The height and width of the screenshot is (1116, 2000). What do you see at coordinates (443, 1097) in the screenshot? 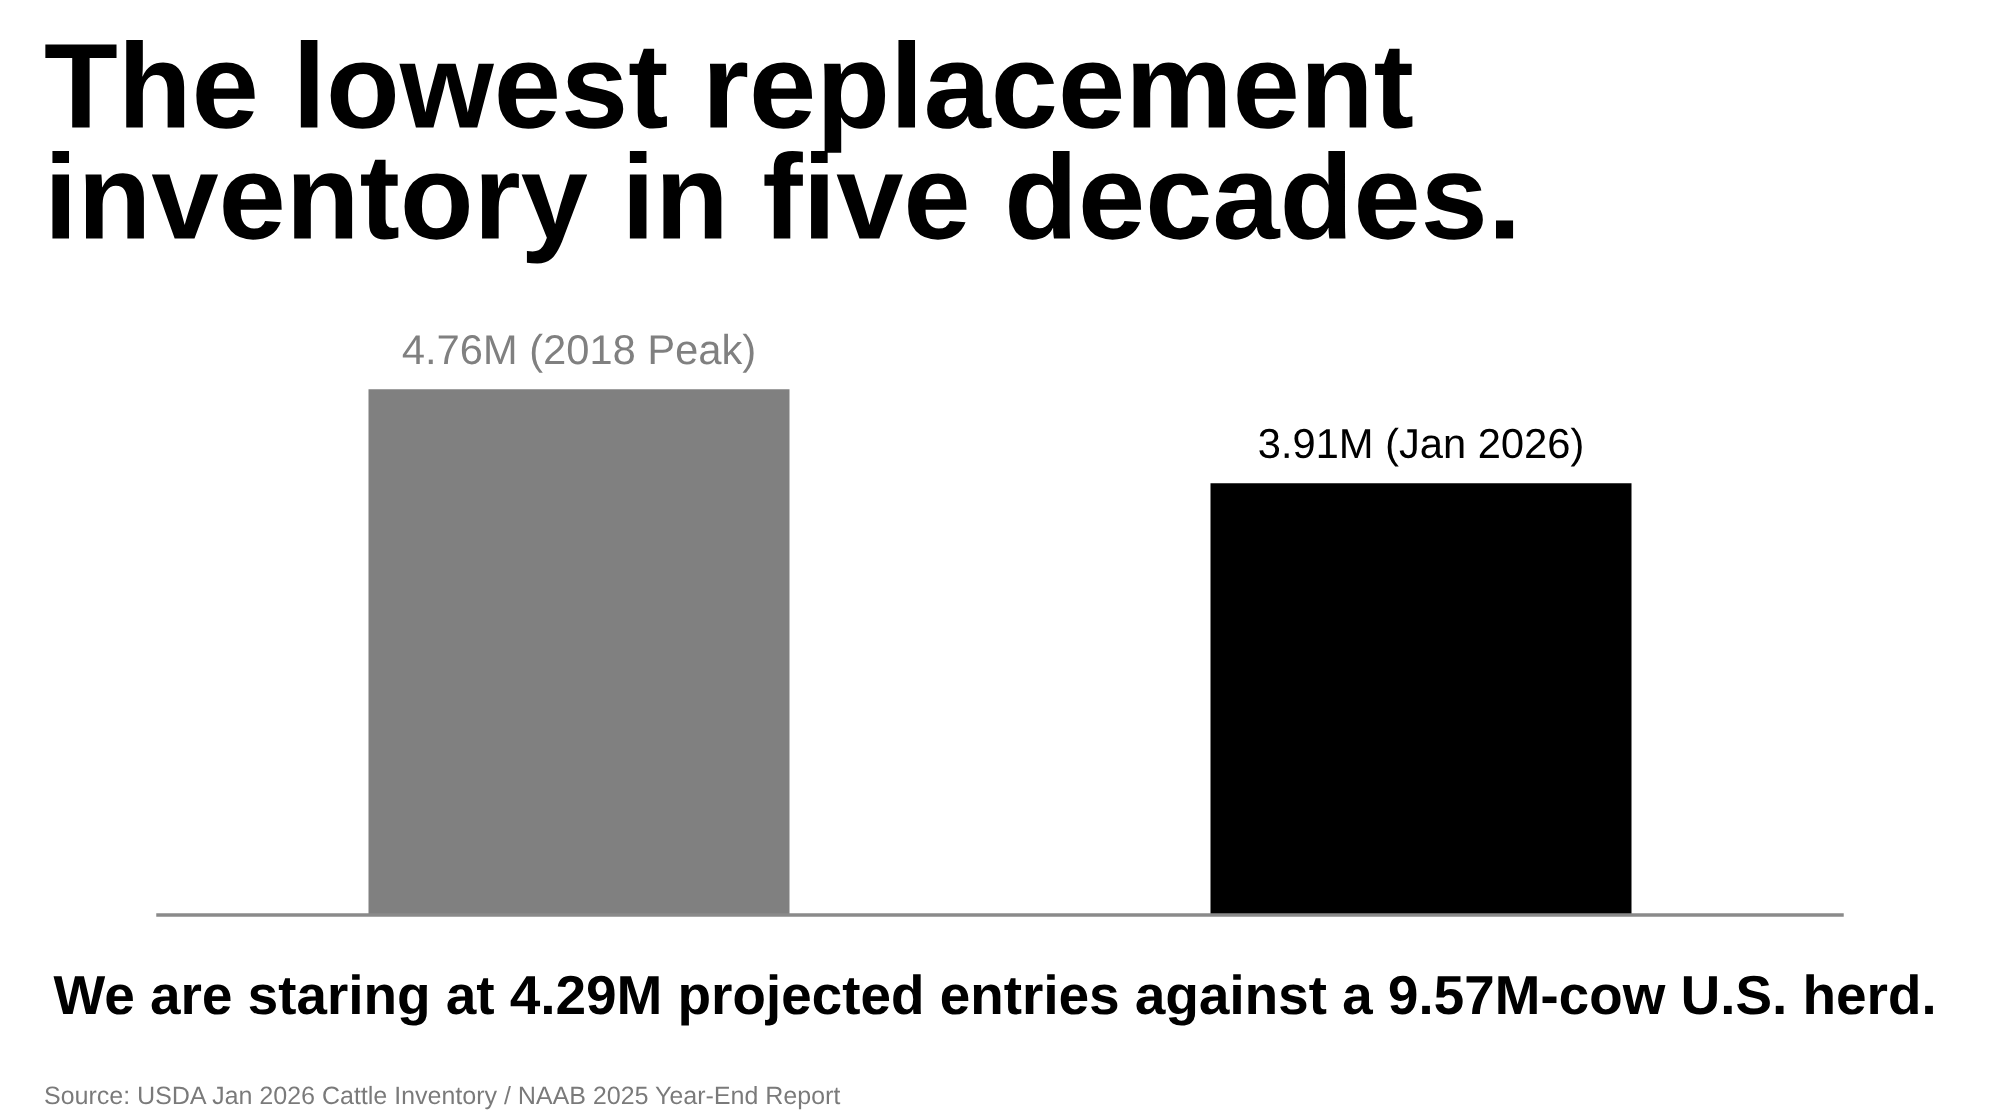
I see `source-note: Source: USDA Jan 2026 Cattle Inventory / NAAB 2025 Year-End Report` at bounding box center [443, 1097].